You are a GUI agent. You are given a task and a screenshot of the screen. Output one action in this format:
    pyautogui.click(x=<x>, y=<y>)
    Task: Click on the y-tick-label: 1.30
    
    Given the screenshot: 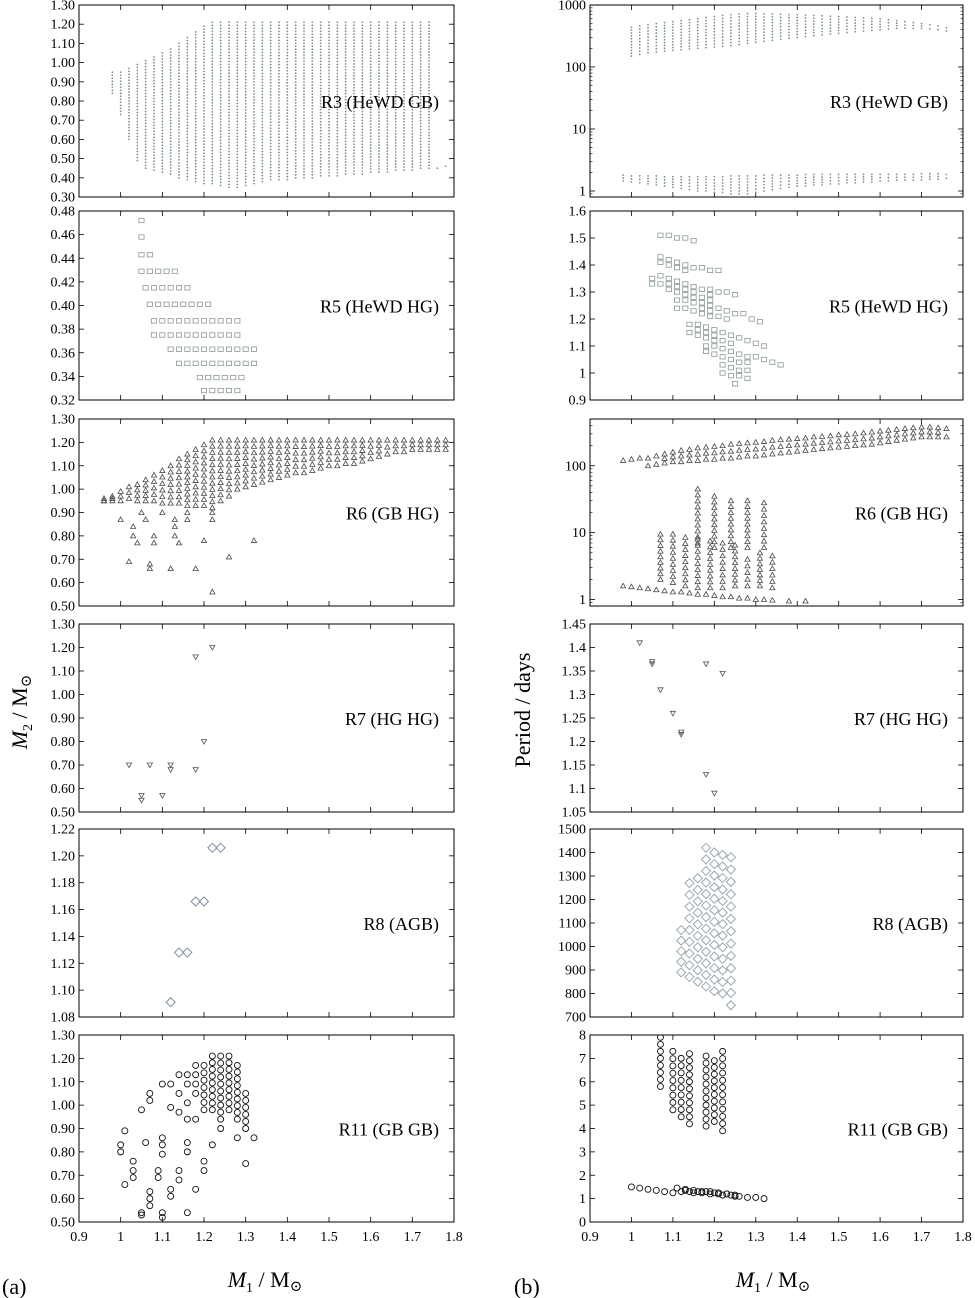 What is the action you would take?
    pyautogui.click(x=63, y=7)
    